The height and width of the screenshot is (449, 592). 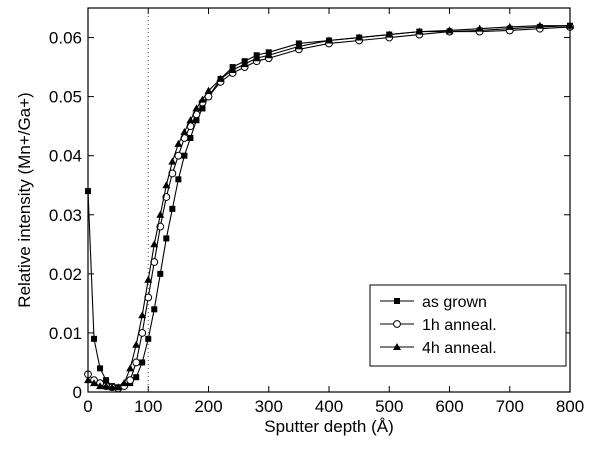 What do you see at coordinates (65, 156) in the screenshot?
I see `y-tick-label: 0.04` at bounding box center [65, 156].